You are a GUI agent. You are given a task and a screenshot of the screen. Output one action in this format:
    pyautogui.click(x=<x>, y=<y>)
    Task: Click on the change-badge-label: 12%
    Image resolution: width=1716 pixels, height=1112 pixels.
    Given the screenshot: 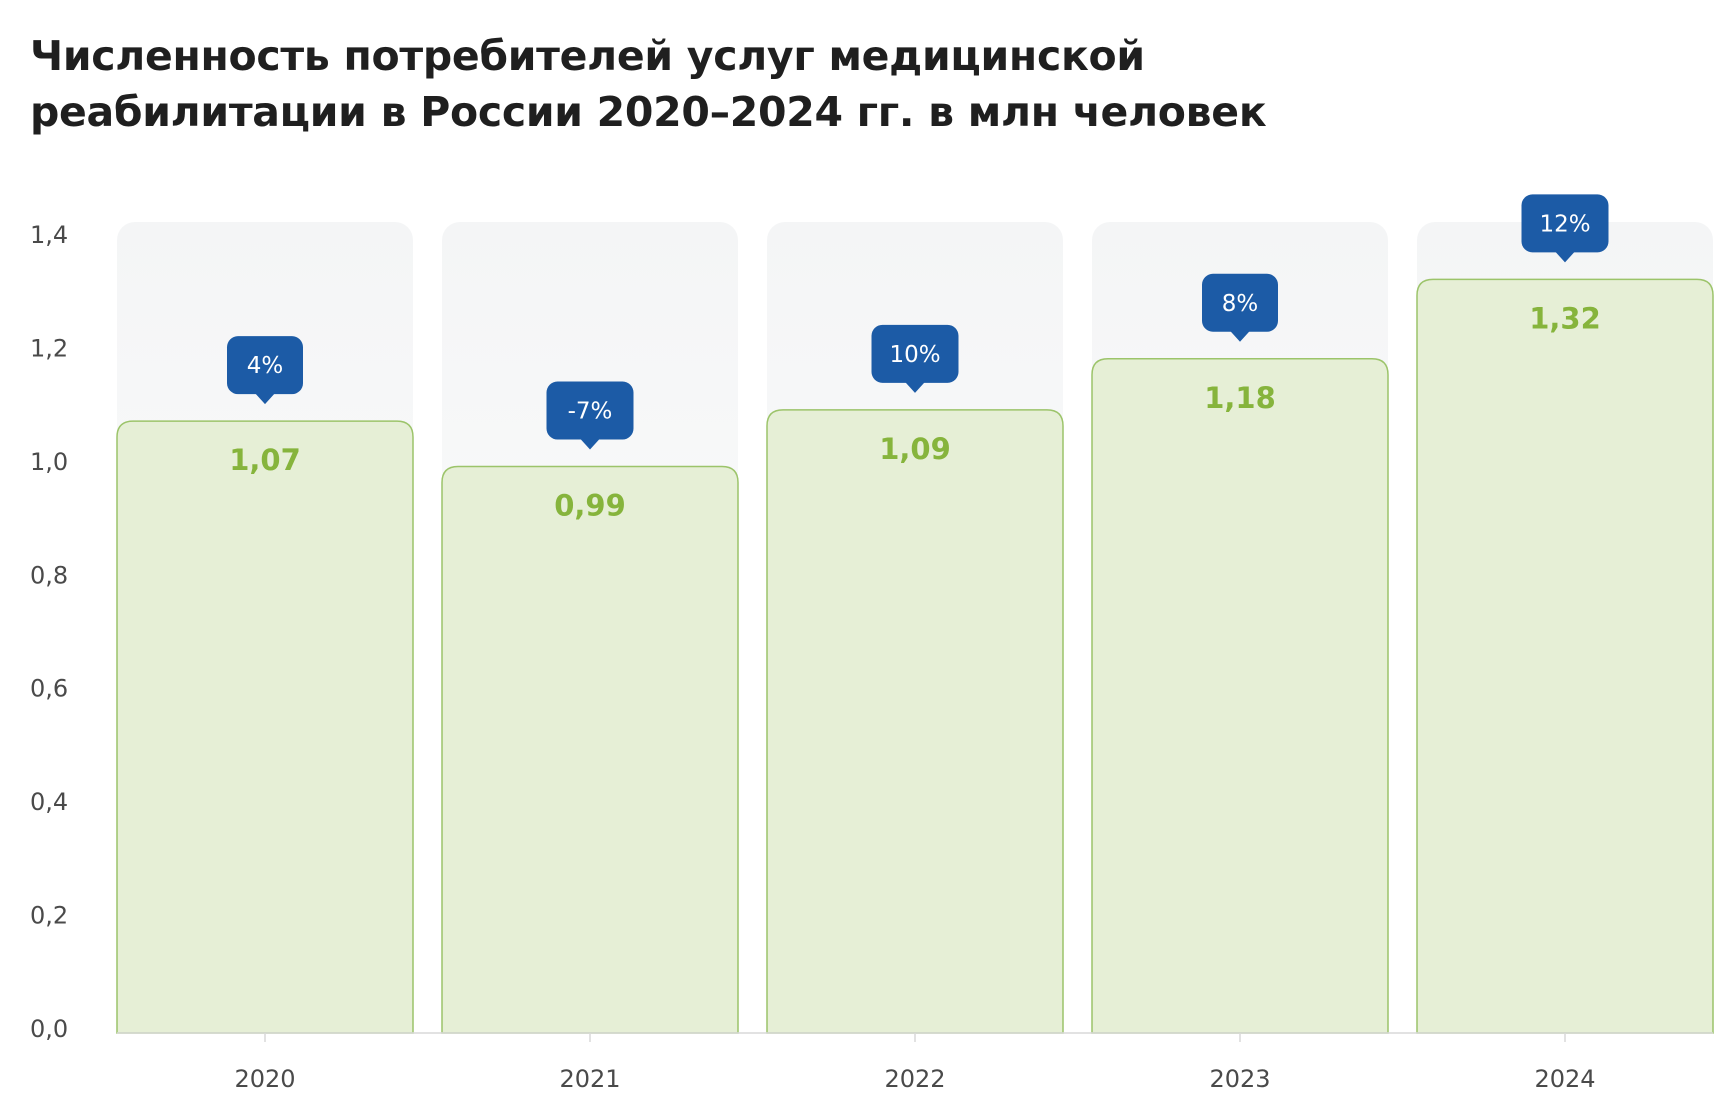 What is the action you would take?
    pyautogui.click(x=1564, y=224)
    